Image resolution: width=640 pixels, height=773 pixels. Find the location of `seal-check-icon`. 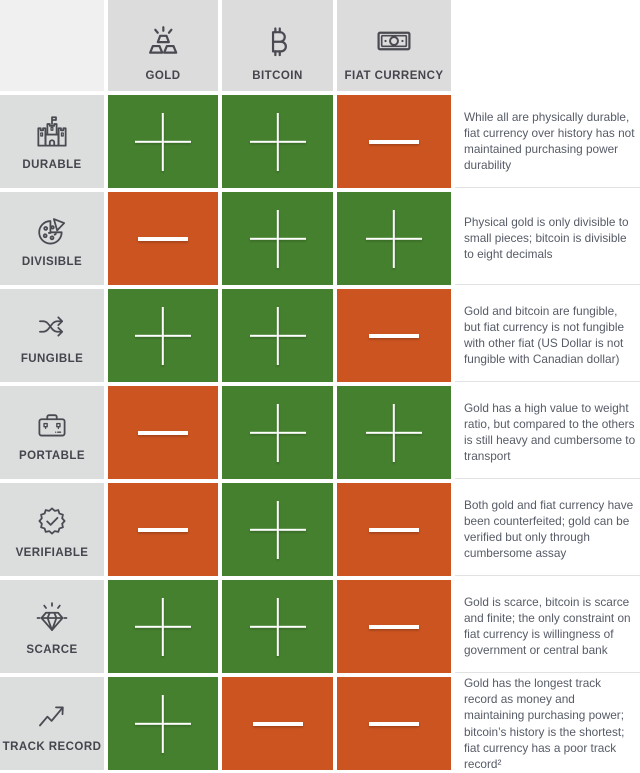

seal-check-icon is located at coordinates (52, 521).